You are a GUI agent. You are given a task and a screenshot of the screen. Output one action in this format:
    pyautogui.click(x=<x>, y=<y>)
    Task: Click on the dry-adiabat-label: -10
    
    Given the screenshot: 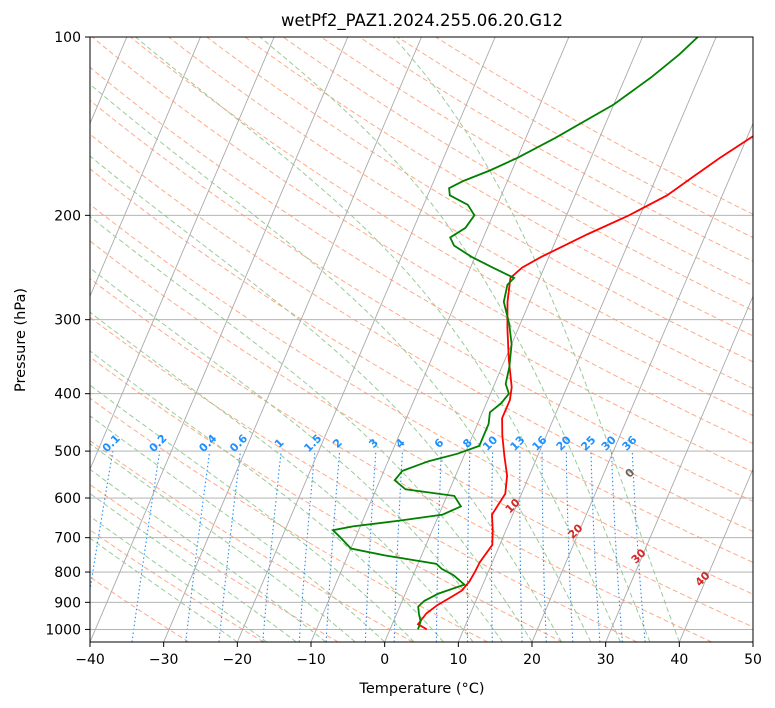 What is the action you would take?
    pyautogui.click(x=16, y=429)
    